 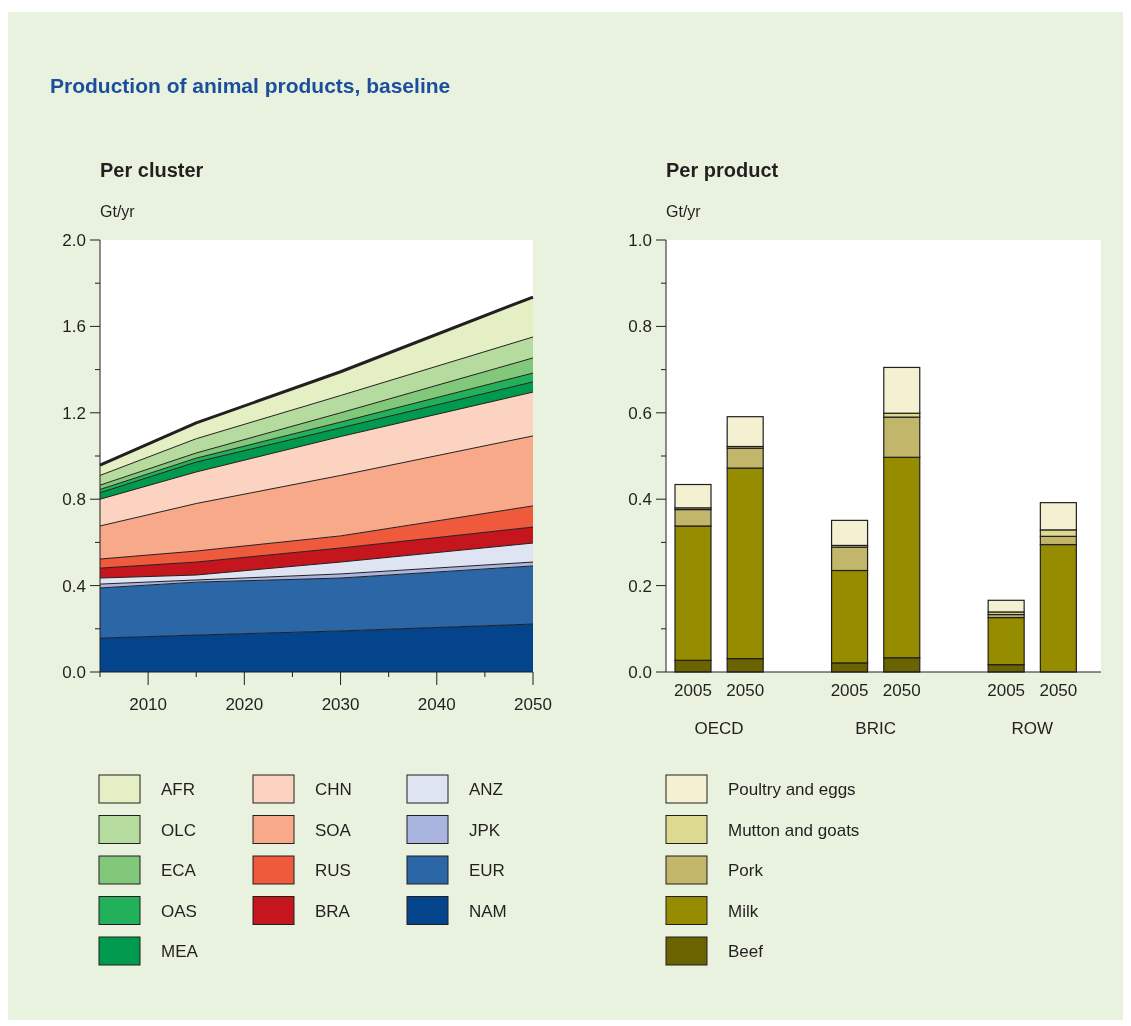 I want to click on legend-label: Milk, so click(x=743, y=911).